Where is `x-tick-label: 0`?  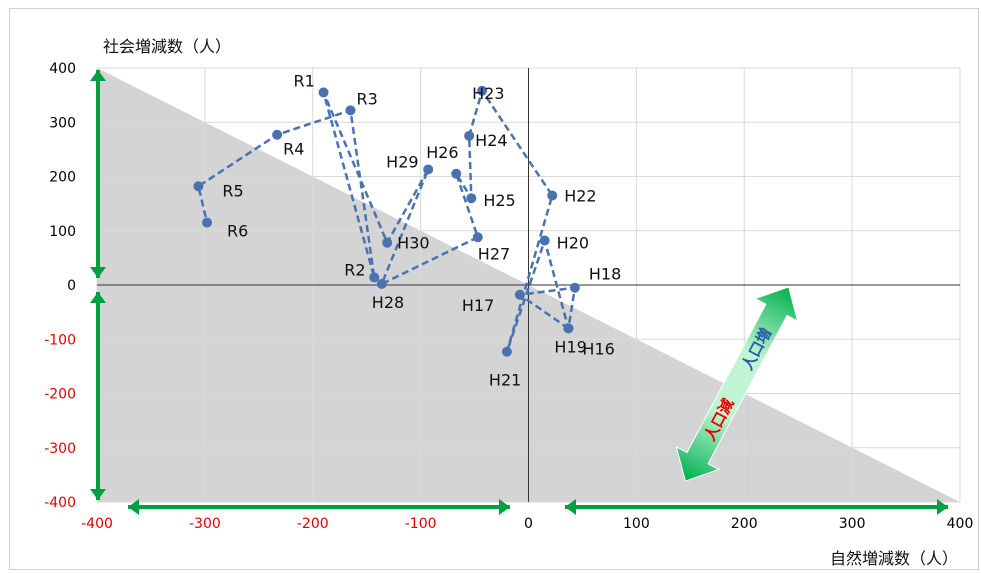 x-tick-label: 0 is located at coordinates (528, 524).